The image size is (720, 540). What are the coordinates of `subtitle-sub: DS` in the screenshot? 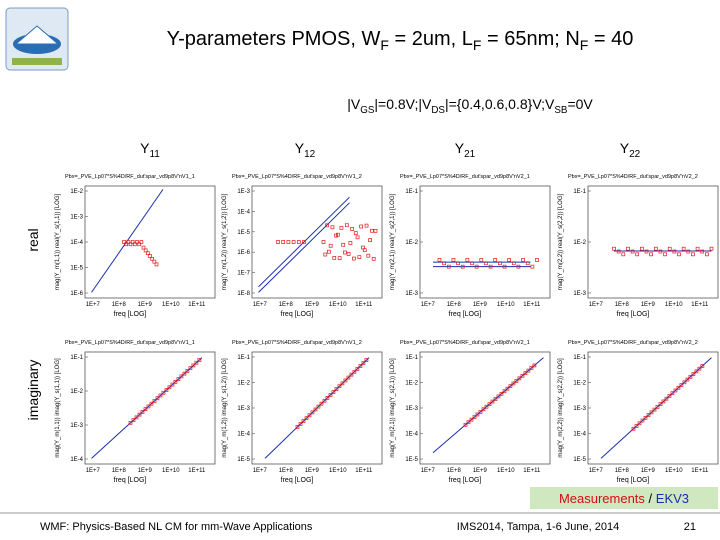 It's located at (438, 110).